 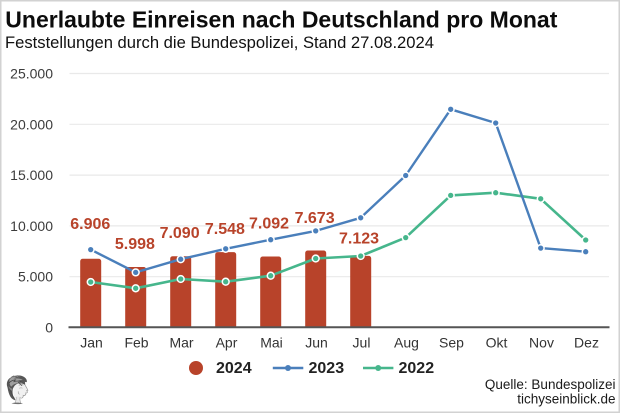 I want to click on svg-text: Jul, so click(x=362, y=342).